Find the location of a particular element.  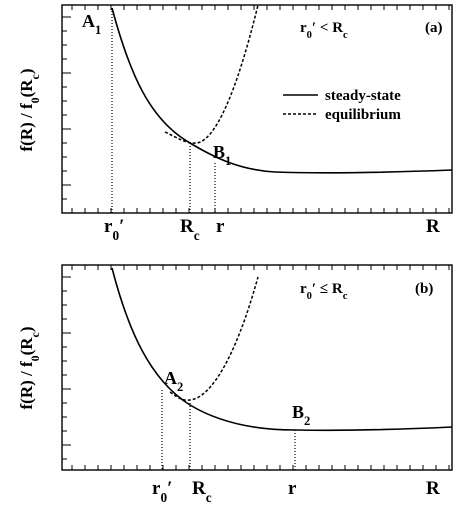

point-label: A2 is located at coordinates (173, 381).